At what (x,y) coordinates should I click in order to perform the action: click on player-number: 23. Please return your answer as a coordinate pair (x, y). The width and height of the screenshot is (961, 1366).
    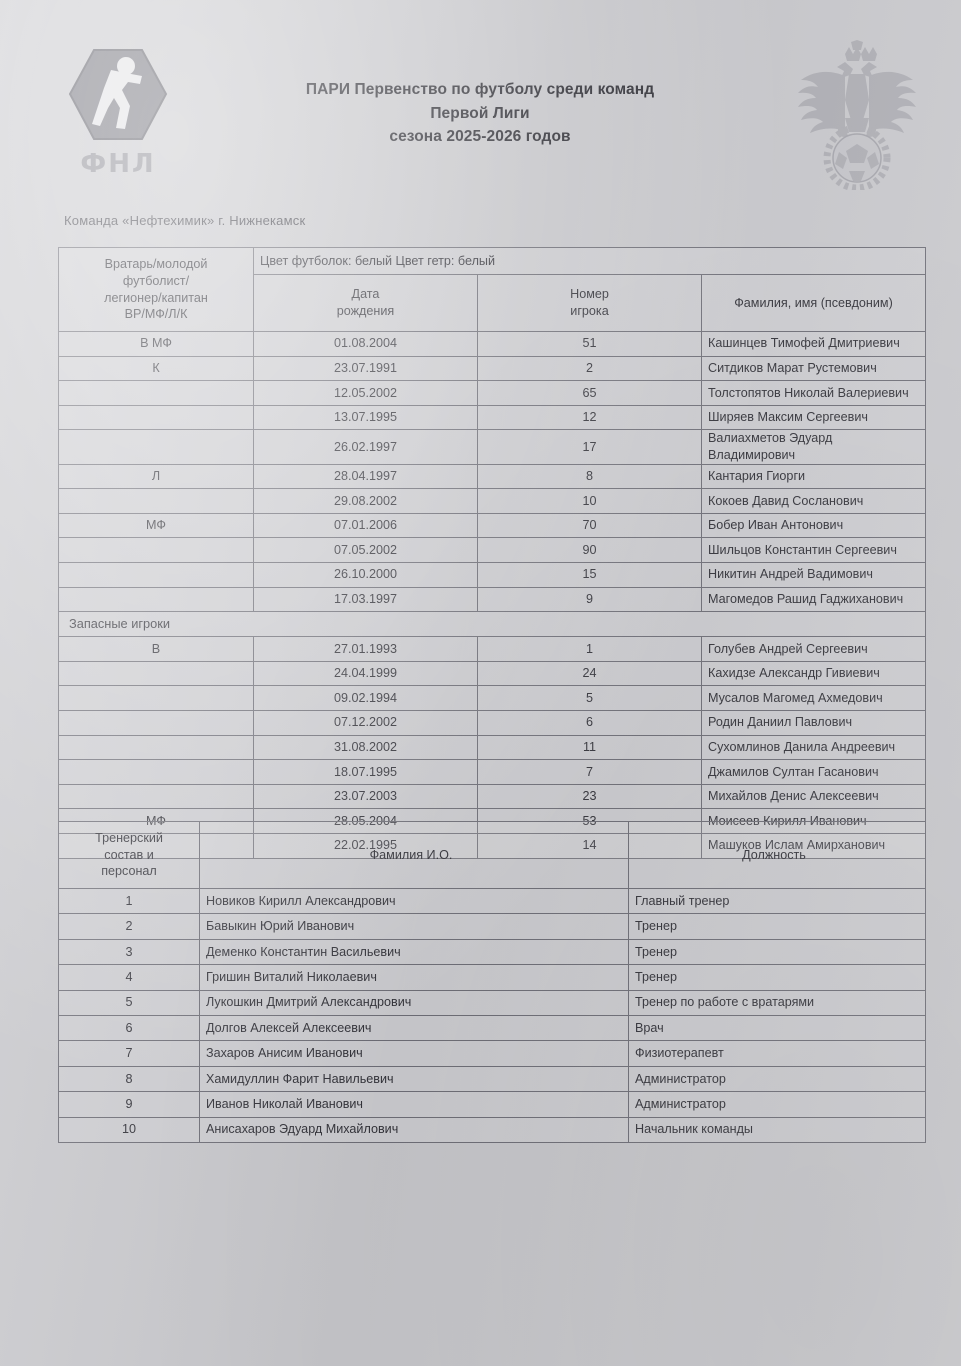
    Looking at the image, I should click on (589, 796).